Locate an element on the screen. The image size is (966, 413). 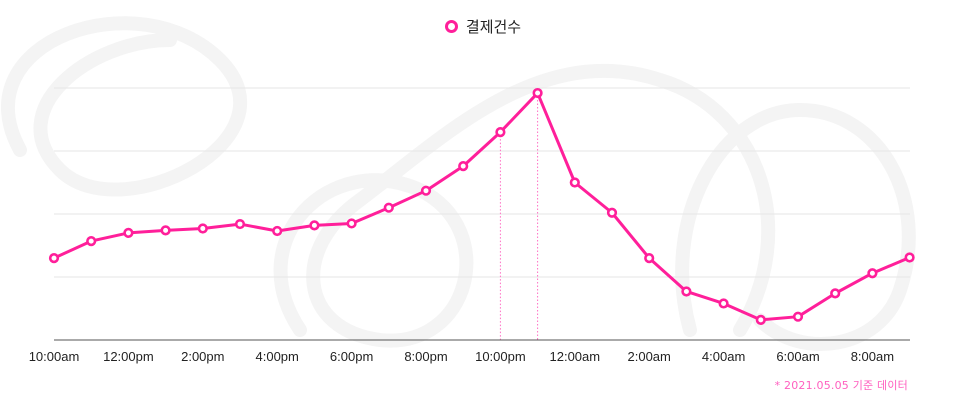
data-point-4:00pm is located at coordinates (277, 231).